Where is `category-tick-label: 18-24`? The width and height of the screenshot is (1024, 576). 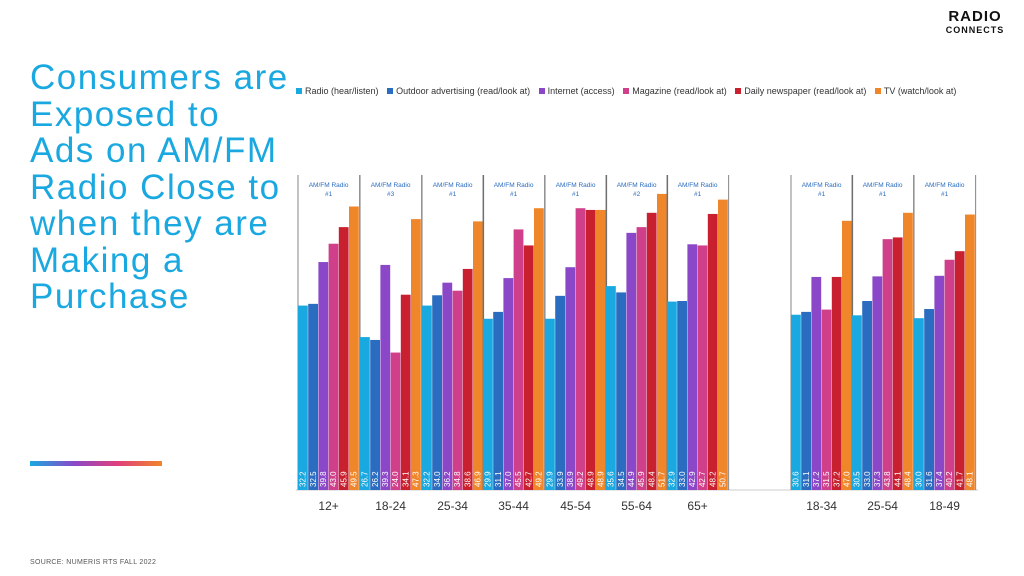 category-tick-label: 18-24 is located at coordinates (390, 506).